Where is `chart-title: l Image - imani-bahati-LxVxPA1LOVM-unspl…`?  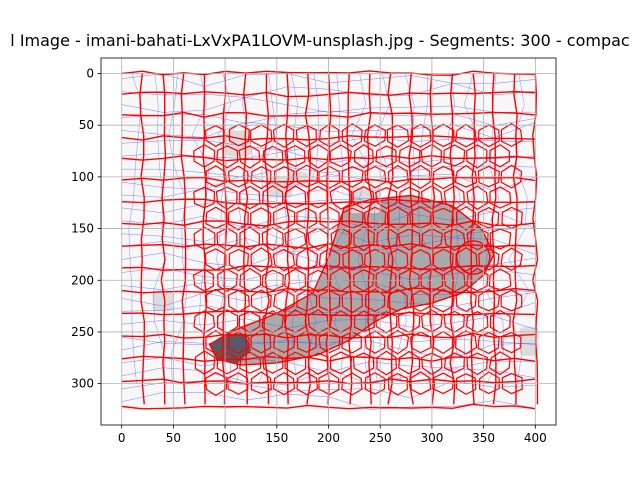 chart-title: l Image - imani-bahati-LxVxPA1LOVM-unspl… is located at coordinates (319, 40).